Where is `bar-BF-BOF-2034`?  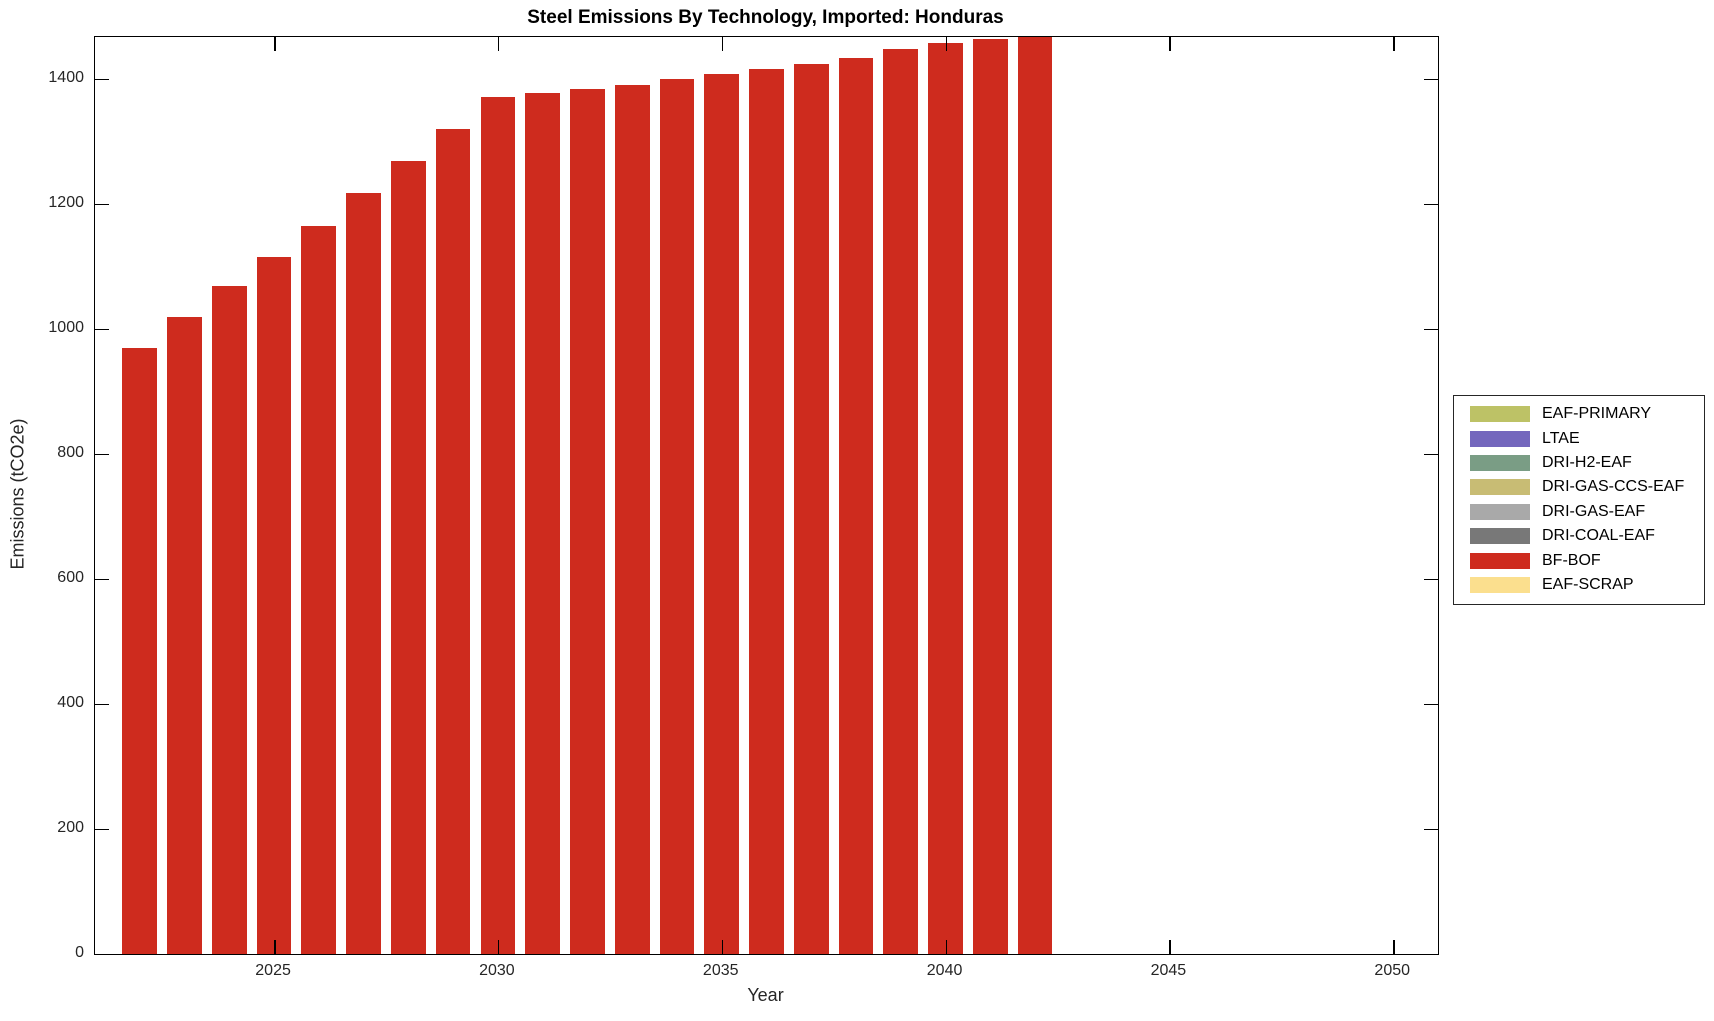 bar-BF-BOF-2034 is located at coordinates (677, 516).